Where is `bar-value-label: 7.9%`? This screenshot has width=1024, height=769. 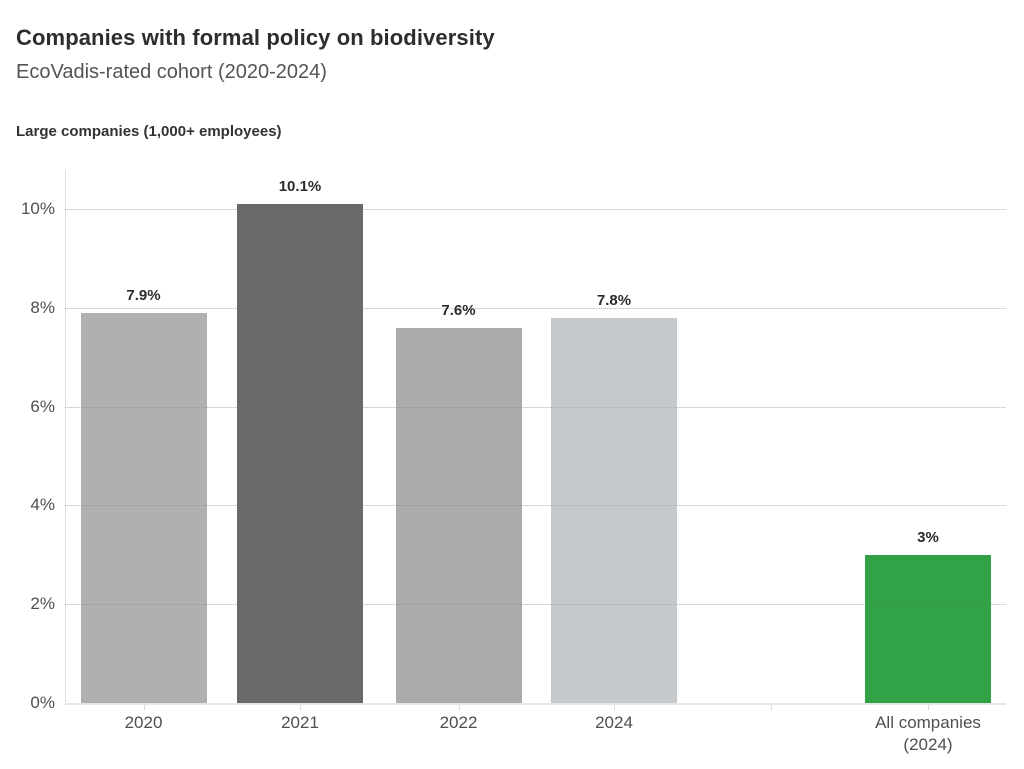 bar-value-label: 7.9% is located at coordinates (143, 295).